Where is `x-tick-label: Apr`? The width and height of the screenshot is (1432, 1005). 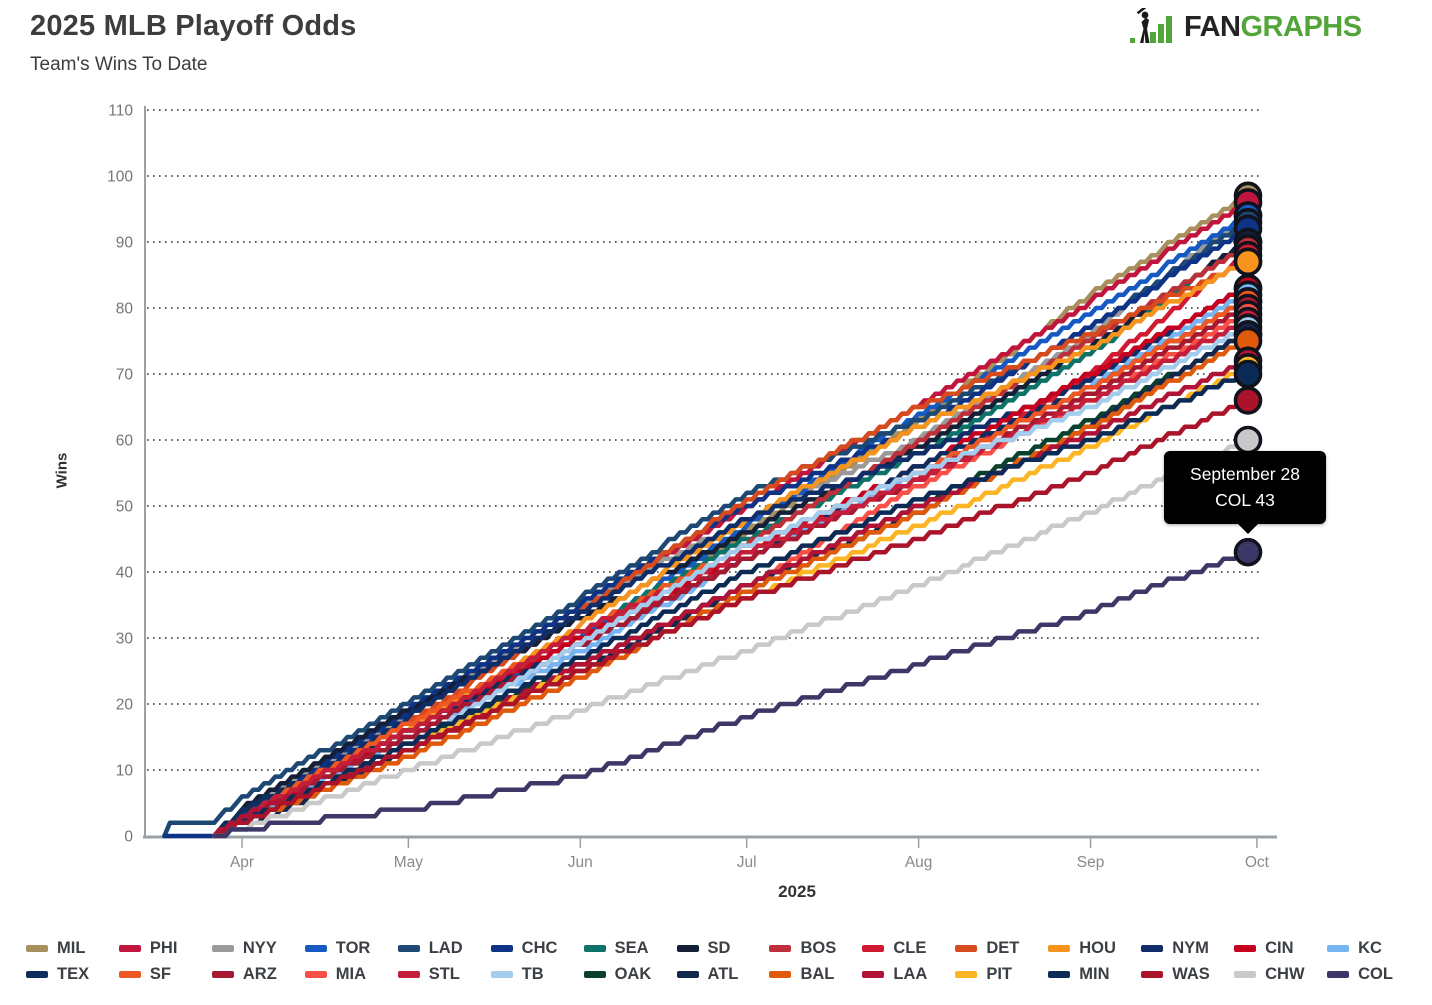 x-tick-label: Apr is located at coordinates (242, 862).